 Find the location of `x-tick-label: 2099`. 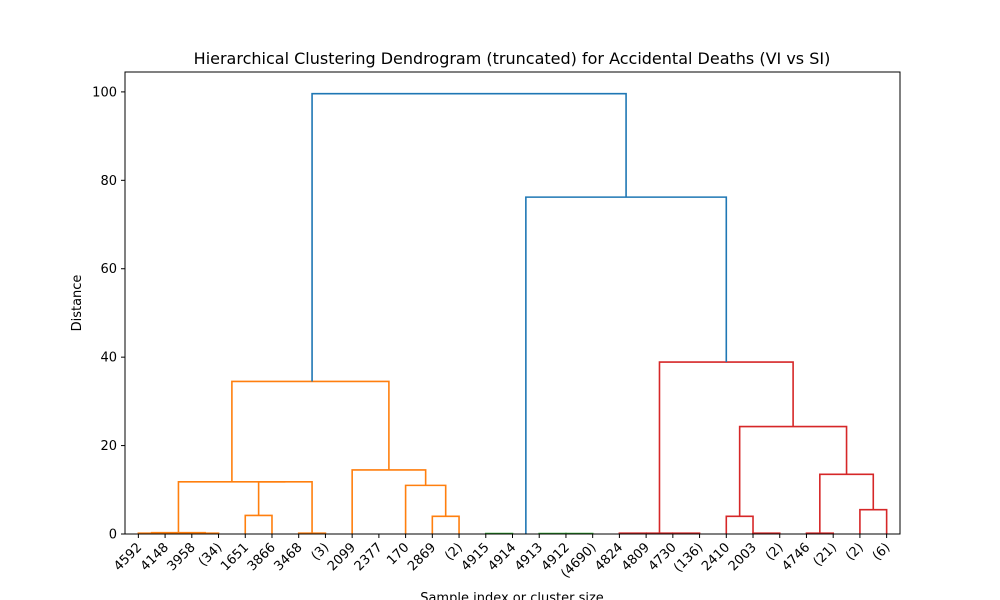

x-tick-label: 2099 is located at coordinates (342, 557).